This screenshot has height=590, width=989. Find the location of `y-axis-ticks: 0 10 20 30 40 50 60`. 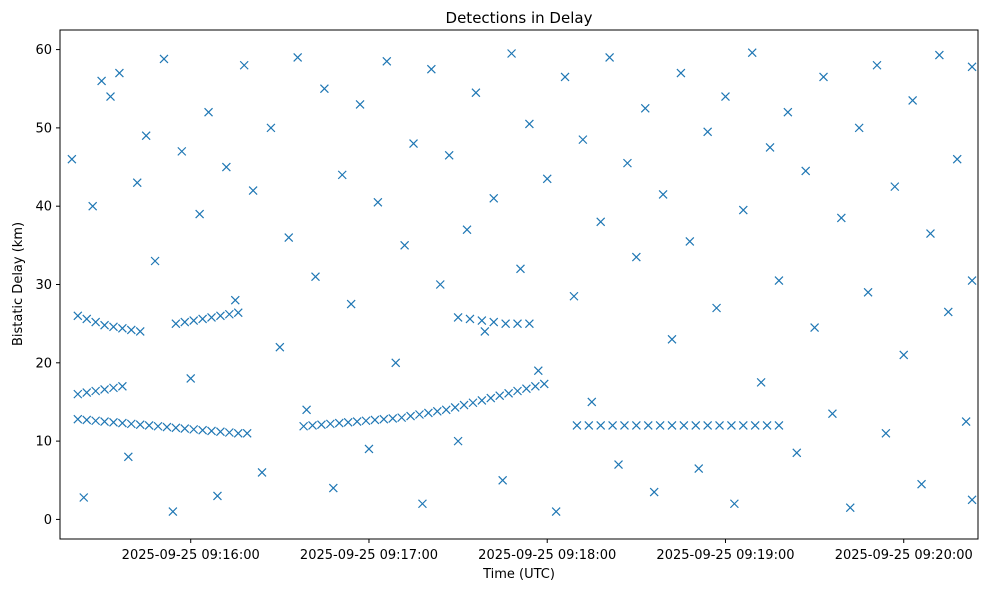

y-axis-ticks: 0 10 20 30 40 50 60 is located at coordinates (47, 285).